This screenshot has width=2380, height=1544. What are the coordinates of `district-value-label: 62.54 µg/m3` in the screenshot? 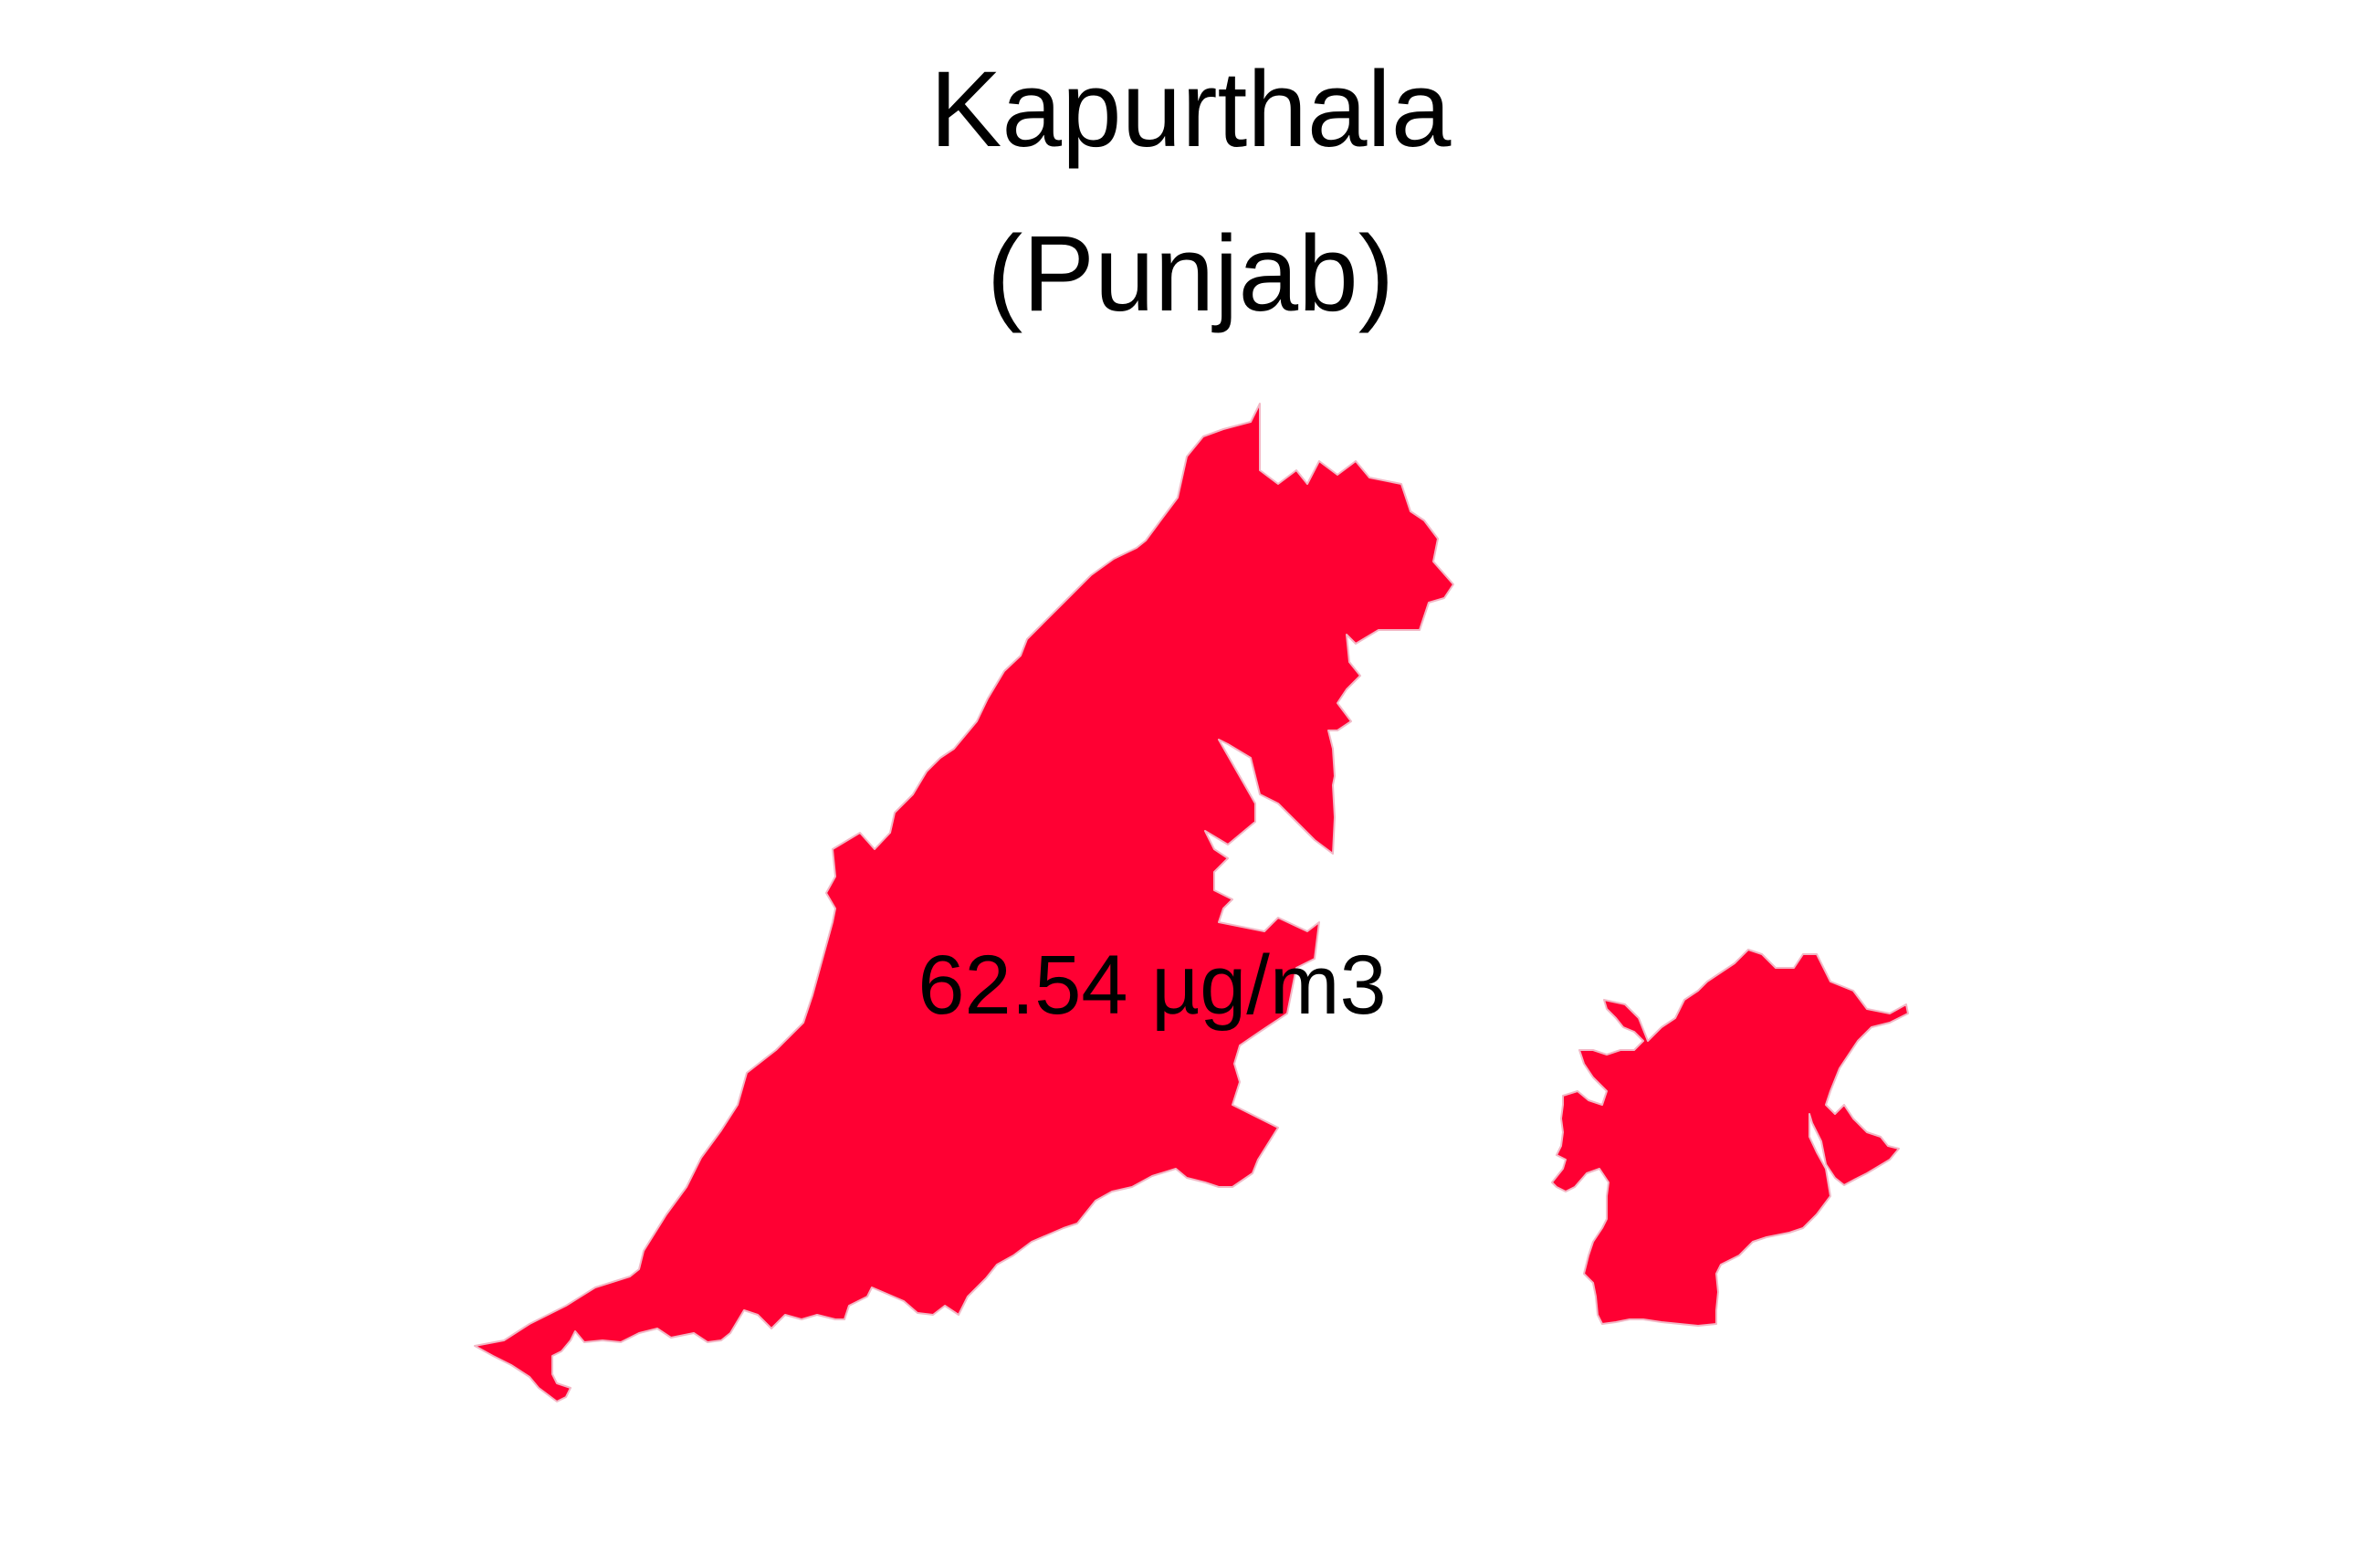 It's located at (1151, 985).